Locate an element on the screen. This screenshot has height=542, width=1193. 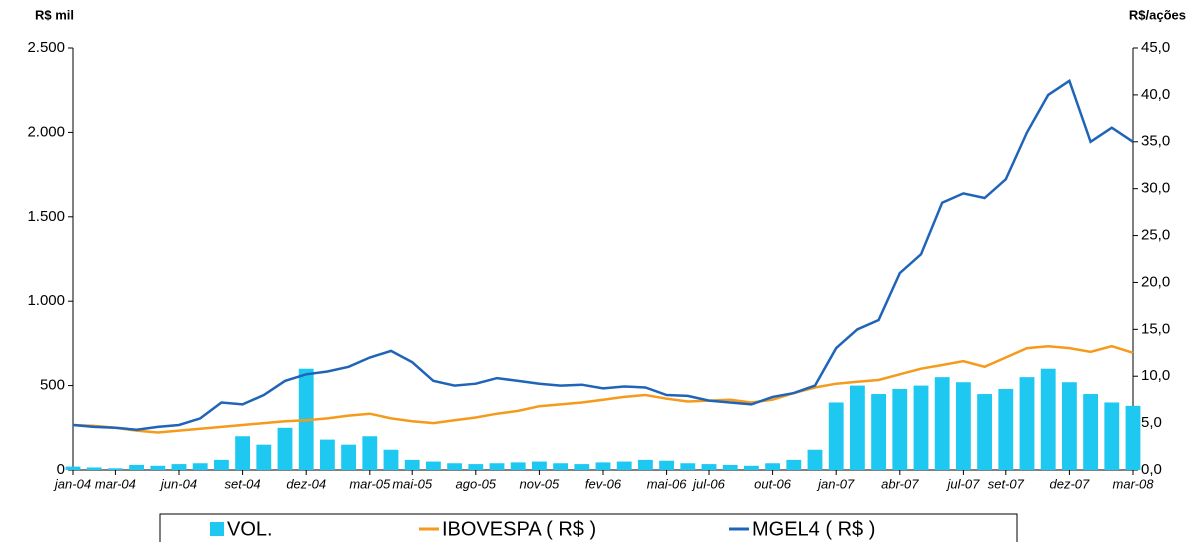
x-tick-label: mai-05 is located at coordinates (412, 483).